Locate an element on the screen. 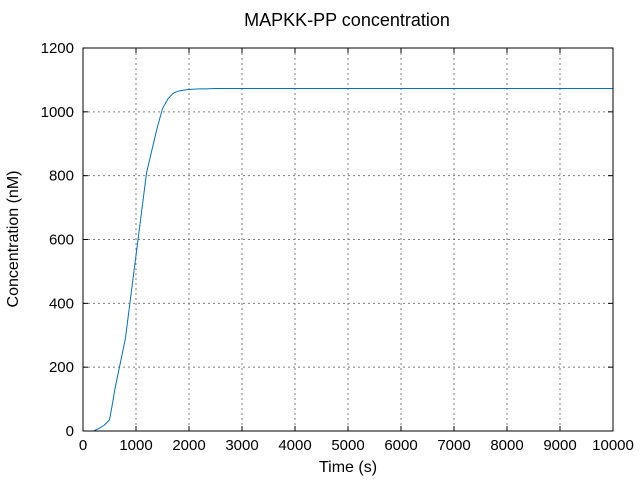 The height and width of the screenshot is (480, 640). x-tick-label: 4000 is located at coordinates (294, 445).